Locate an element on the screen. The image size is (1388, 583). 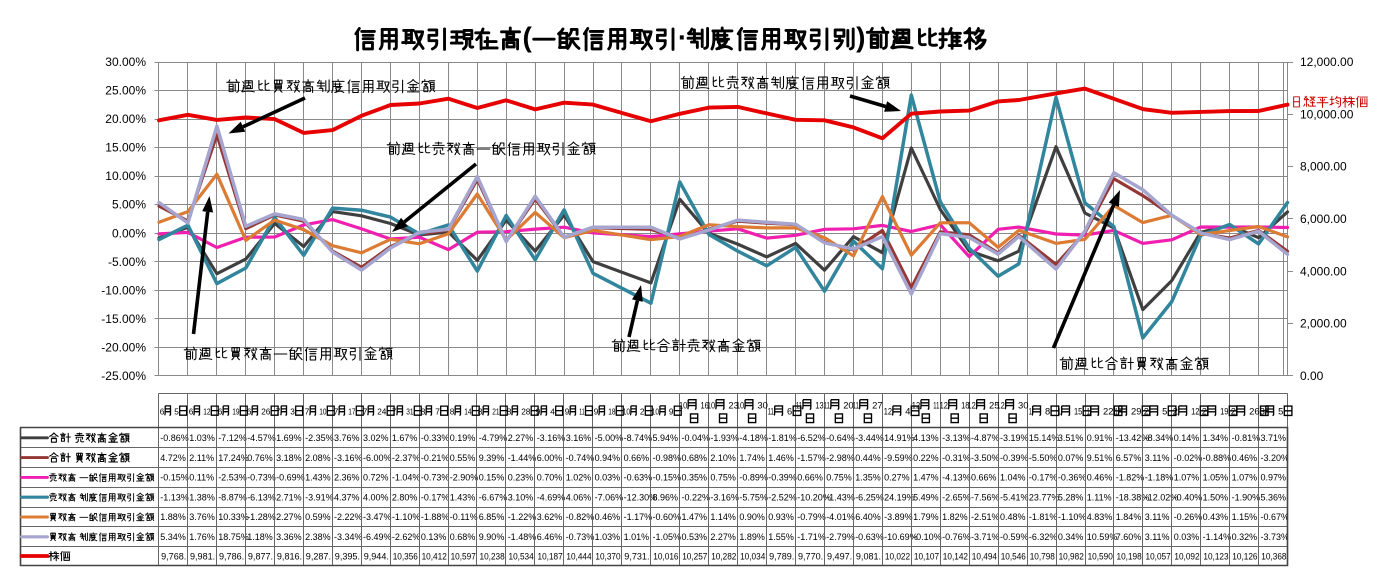
svg-text: -1.10% is located at coordinates (1072, 517).